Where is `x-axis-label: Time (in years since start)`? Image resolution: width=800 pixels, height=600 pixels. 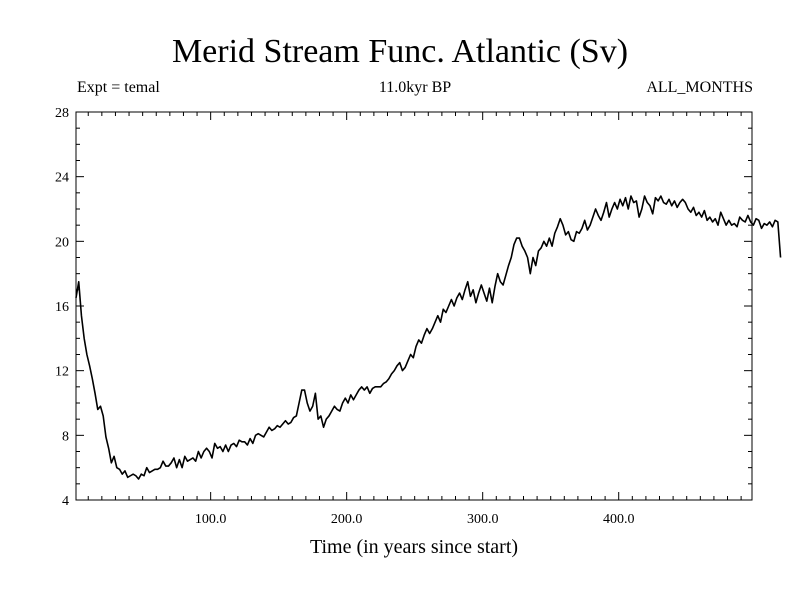
x-axis-label: Time (in years since start) is located at coordinates (414, 547).